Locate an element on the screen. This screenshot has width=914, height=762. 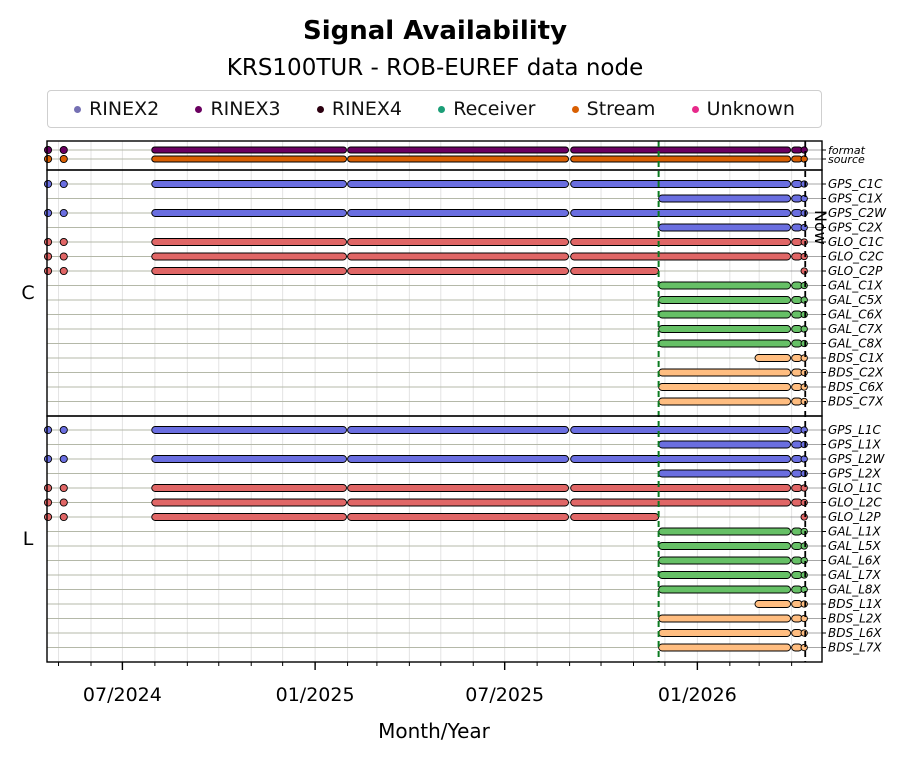
x-tick-label: 07/2025 is located at coordinates (504, 695).